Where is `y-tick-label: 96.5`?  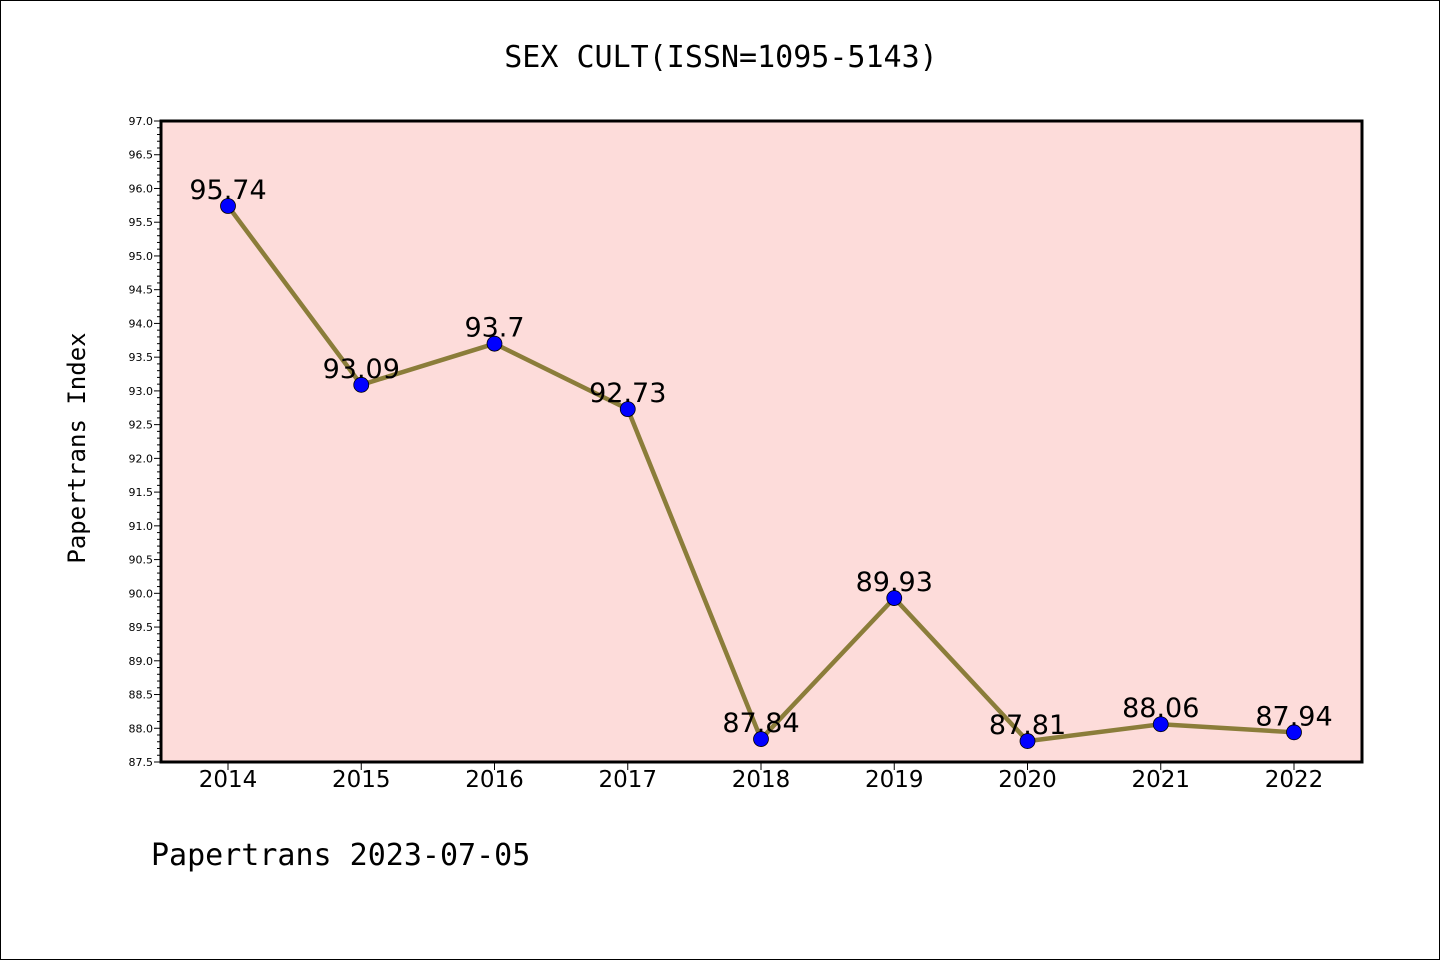
y-tick-label: 96.5 is located at coordinates (141, 155).